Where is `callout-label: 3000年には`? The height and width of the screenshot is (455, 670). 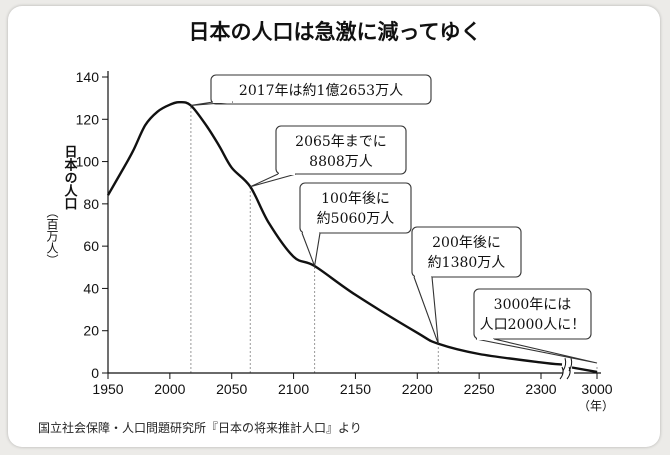 callout-label: 3000年には is located at coordinates (533, 305).